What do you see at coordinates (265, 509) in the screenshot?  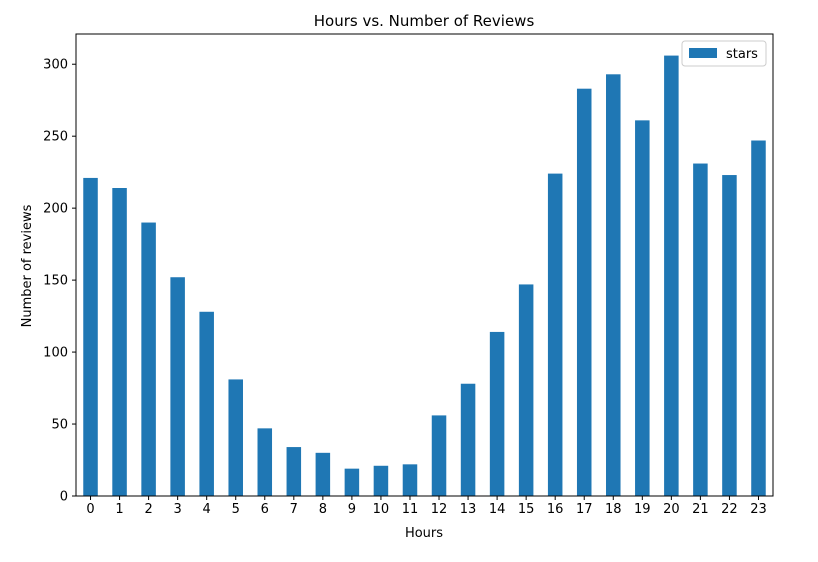 I see `x-tick-label: 6` at bounding box center [265, 509].